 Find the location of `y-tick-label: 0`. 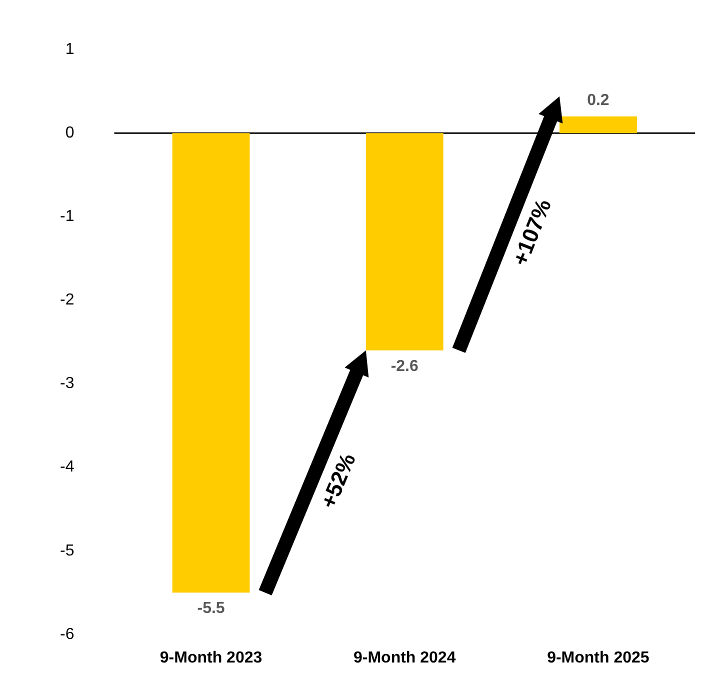

y-tick-label: 0 is located at coordinates (69, 133).